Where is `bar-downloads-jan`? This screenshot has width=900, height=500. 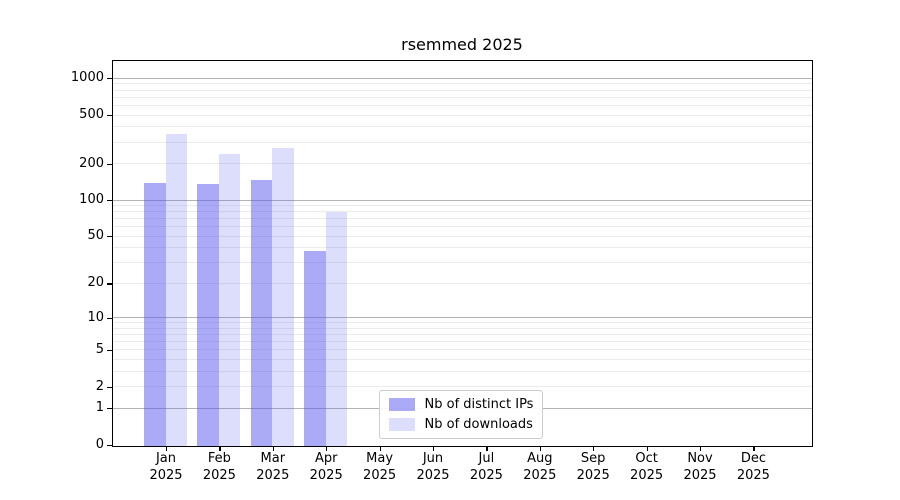
bar-downloads-jan is located at coordinates (176, 289).